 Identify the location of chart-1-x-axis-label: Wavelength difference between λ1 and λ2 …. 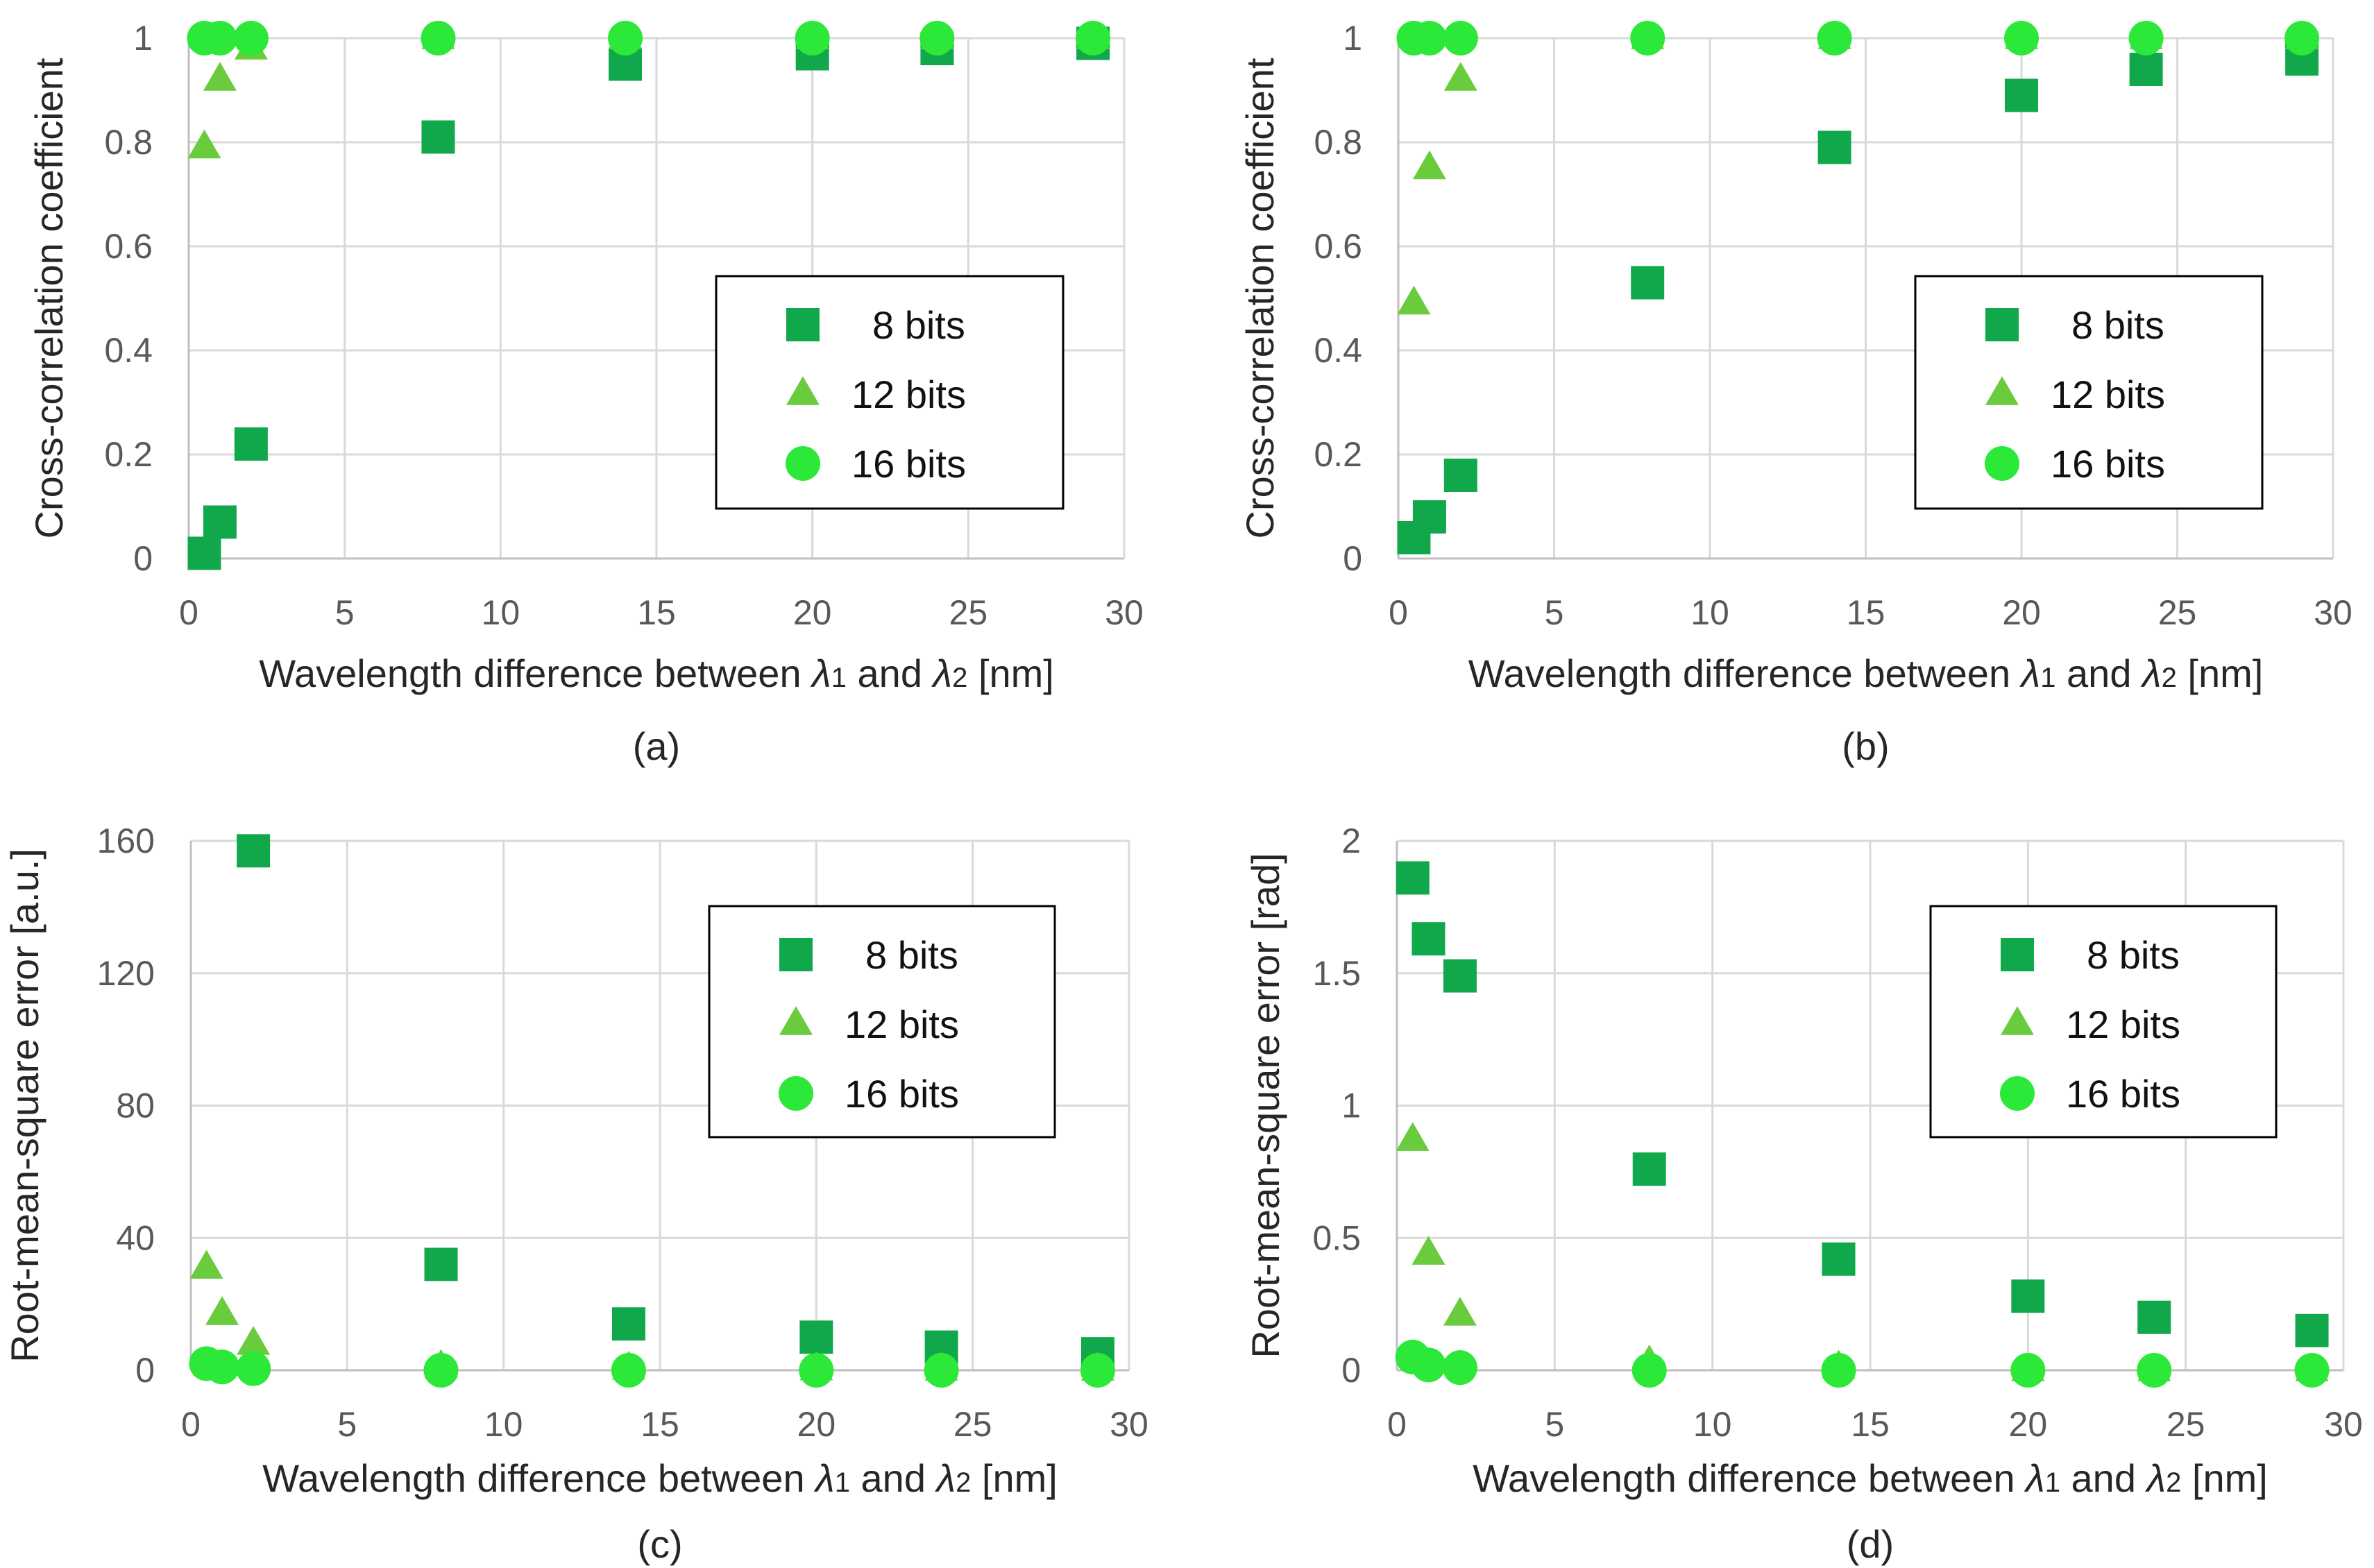
(1866, 673).